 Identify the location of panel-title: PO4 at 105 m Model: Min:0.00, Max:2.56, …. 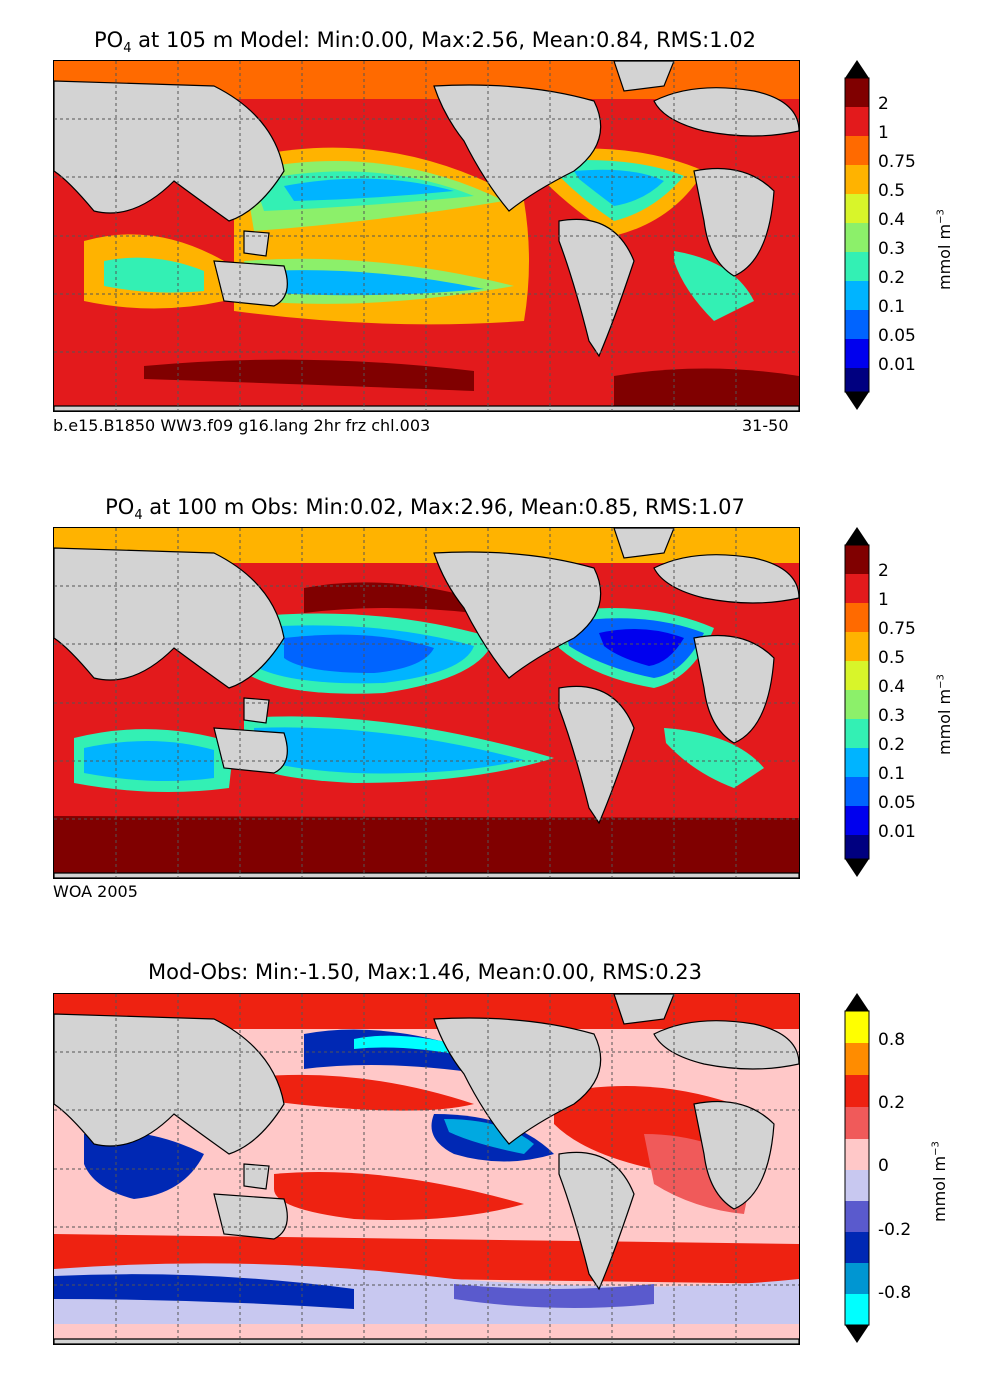
(425, 42).